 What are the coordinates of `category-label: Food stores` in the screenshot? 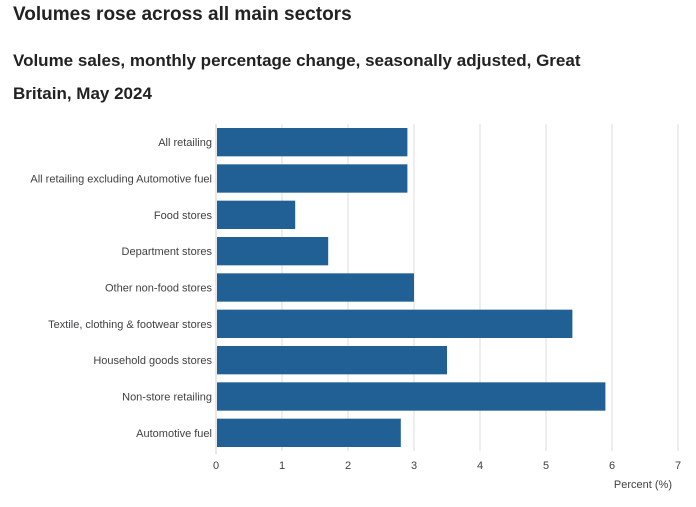 It's located at (183, 216).